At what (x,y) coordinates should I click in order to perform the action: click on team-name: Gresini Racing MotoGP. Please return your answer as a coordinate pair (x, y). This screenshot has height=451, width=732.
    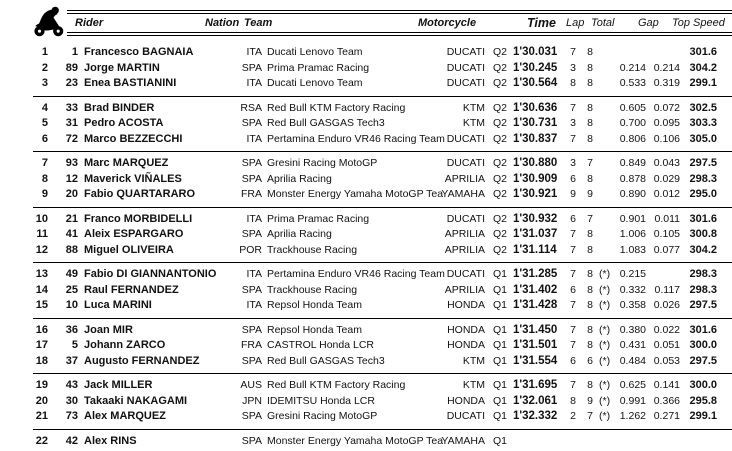
    Looking at the image, I should click on (322, 163).